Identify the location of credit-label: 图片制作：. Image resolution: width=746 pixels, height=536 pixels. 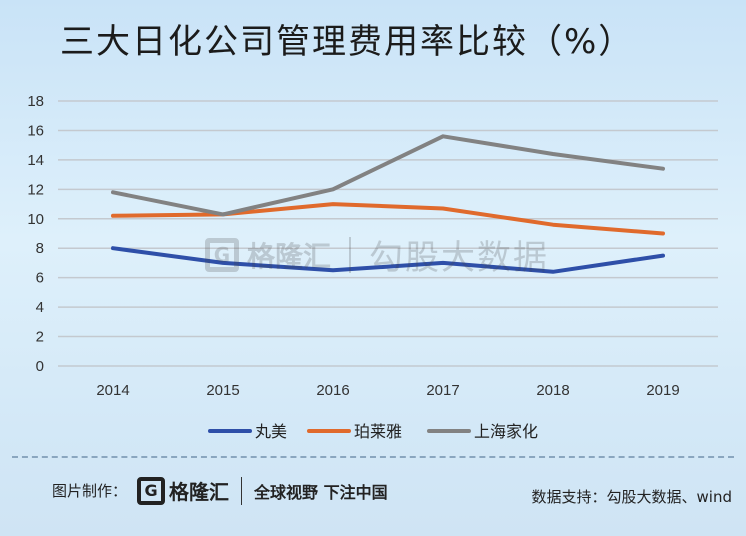
(90, 491).